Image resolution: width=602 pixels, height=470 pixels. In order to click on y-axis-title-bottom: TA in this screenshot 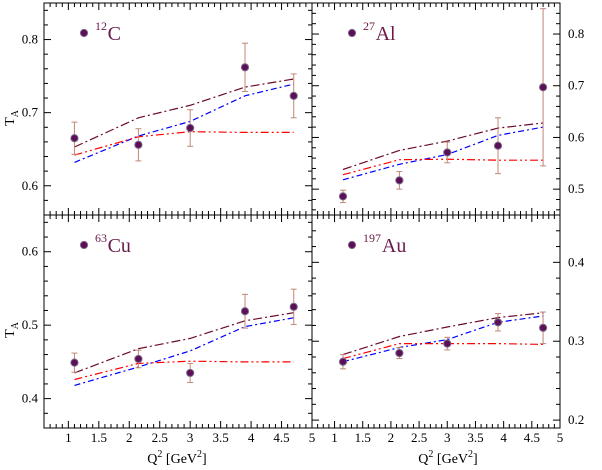, I will do `click(12, 329)`.